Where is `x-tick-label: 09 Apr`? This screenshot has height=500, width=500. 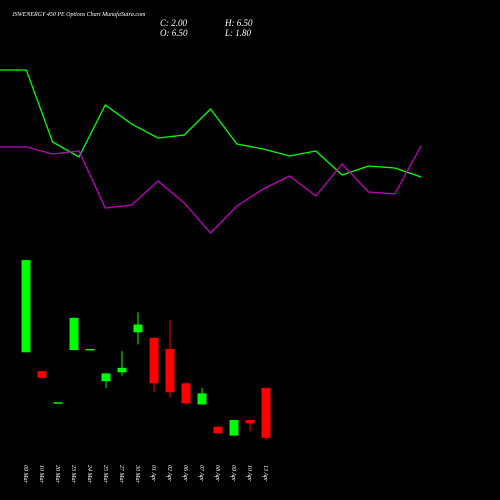
x-tick-label: 09 Apr is located at coordinates (233, 473).